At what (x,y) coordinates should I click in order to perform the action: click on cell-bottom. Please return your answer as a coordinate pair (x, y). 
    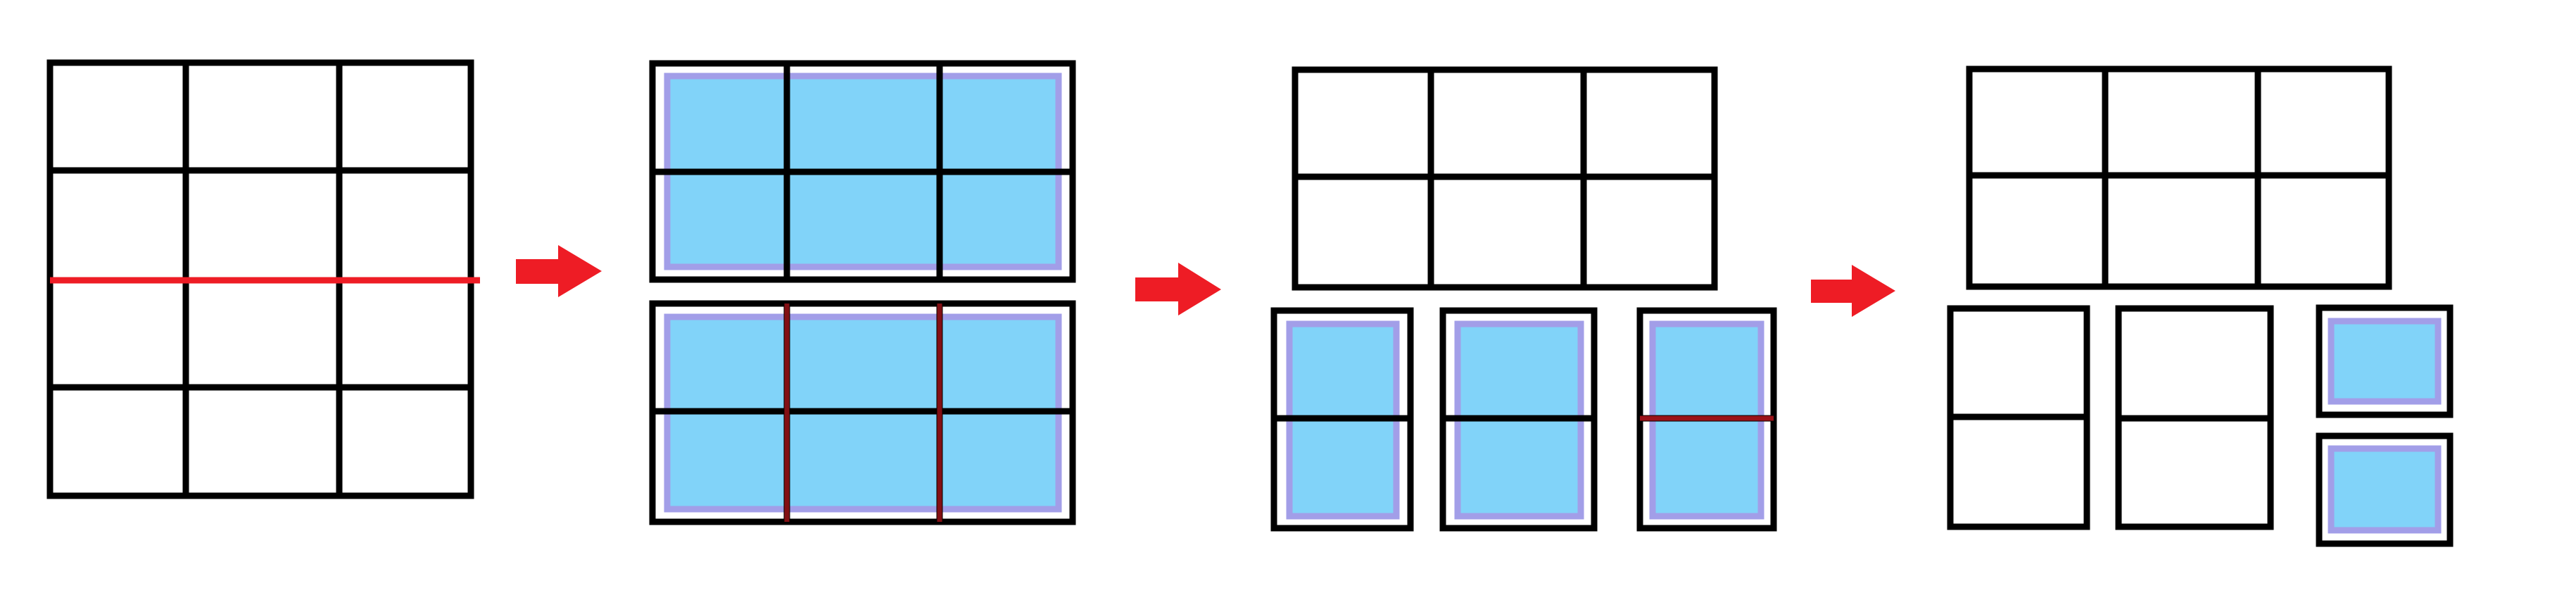
    Looking at the image, I should click on (2385, 489).